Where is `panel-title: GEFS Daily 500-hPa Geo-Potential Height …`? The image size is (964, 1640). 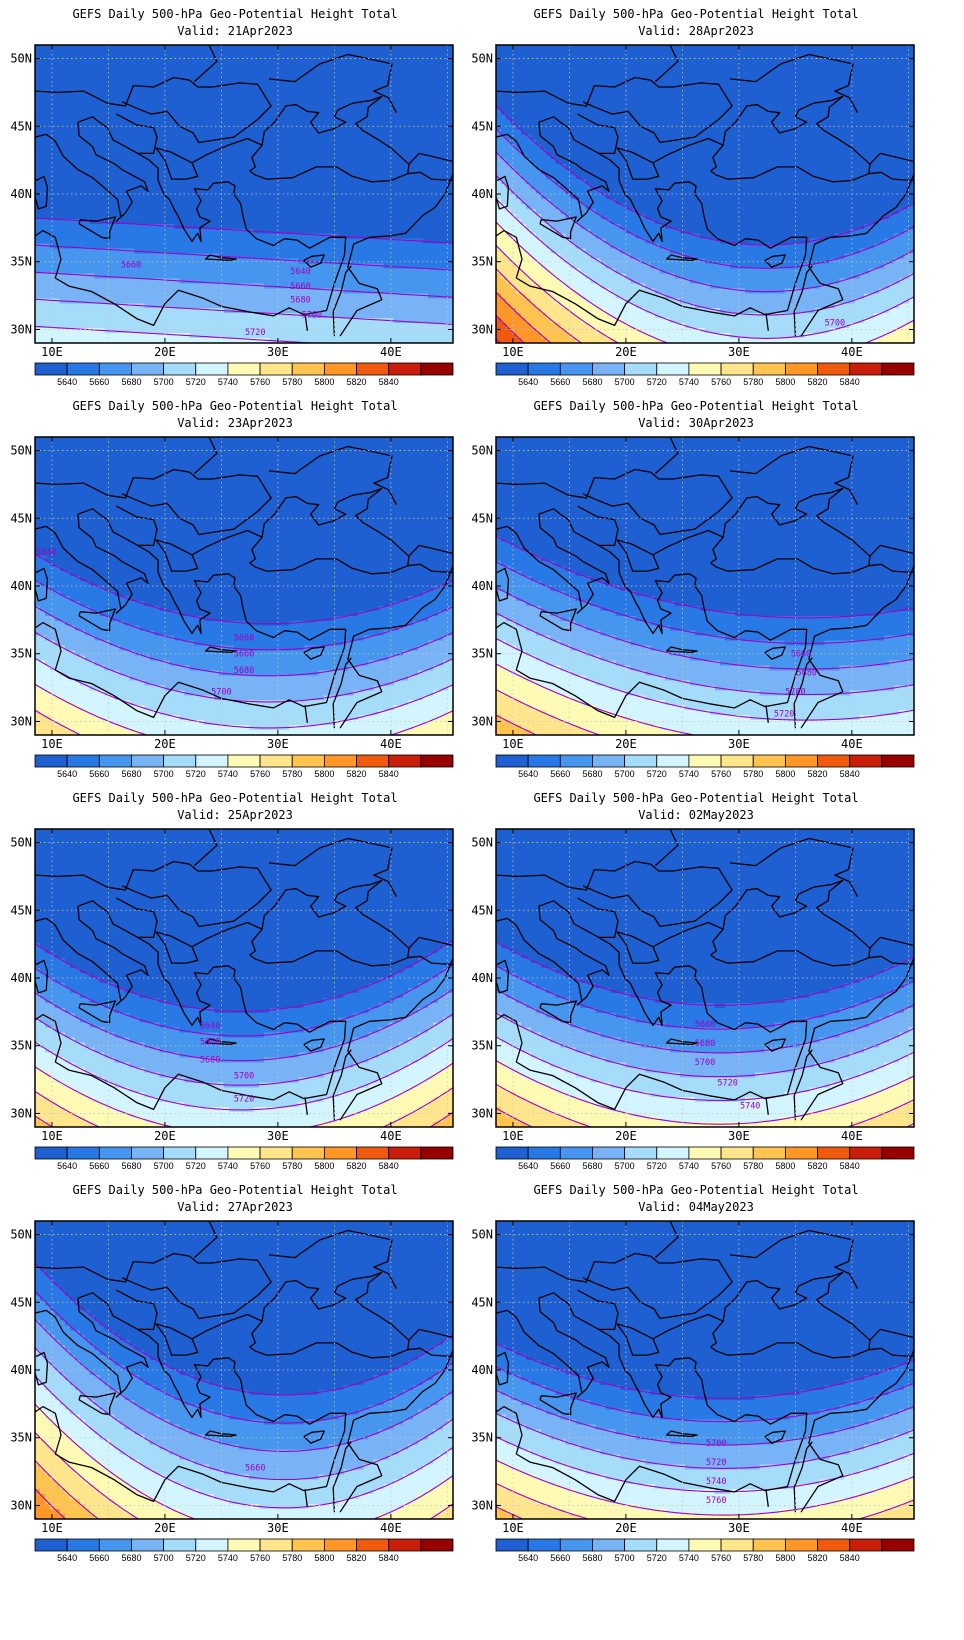 panel-title: GEFS Daily 500-hPa Geo-Potential Height … is located at coordinates (695, 798).